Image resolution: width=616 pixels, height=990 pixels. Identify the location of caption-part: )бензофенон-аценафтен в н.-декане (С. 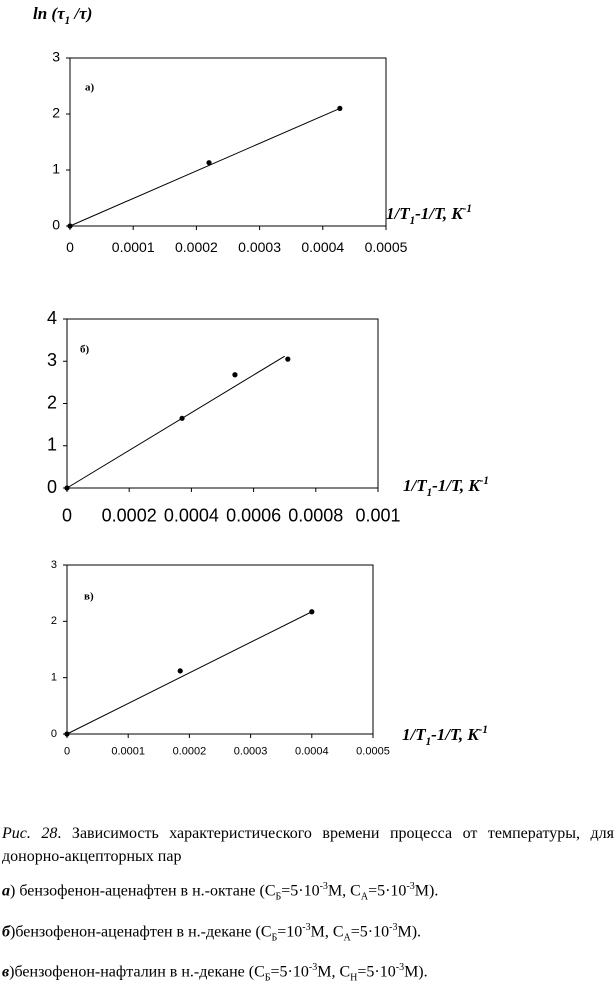
(140, 931).